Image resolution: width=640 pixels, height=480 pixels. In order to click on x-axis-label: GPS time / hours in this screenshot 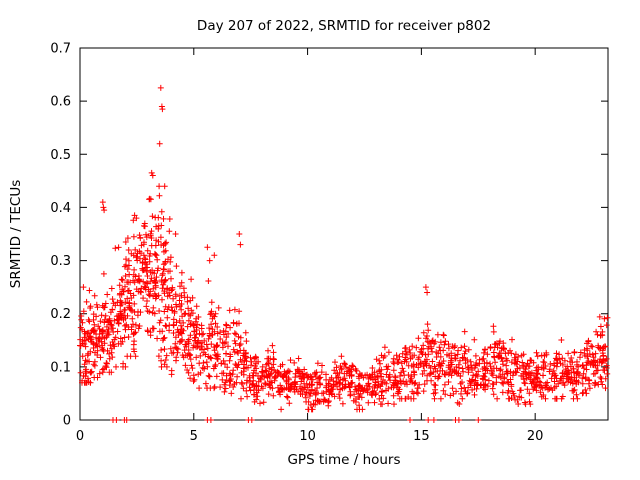, I will do `click(343, 460)`.